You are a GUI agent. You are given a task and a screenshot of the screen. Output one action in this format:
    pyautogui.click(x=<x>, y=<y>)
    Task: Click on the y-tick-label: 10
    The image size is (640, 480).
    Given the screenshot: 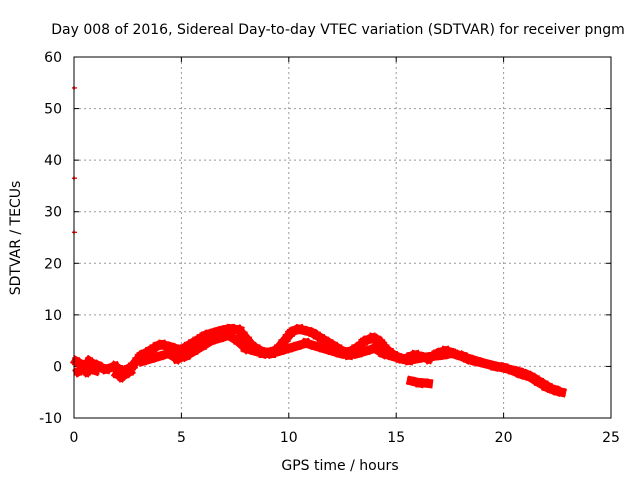 What is the action you would take?
    pyautogui.click(x=53, y=316)
    